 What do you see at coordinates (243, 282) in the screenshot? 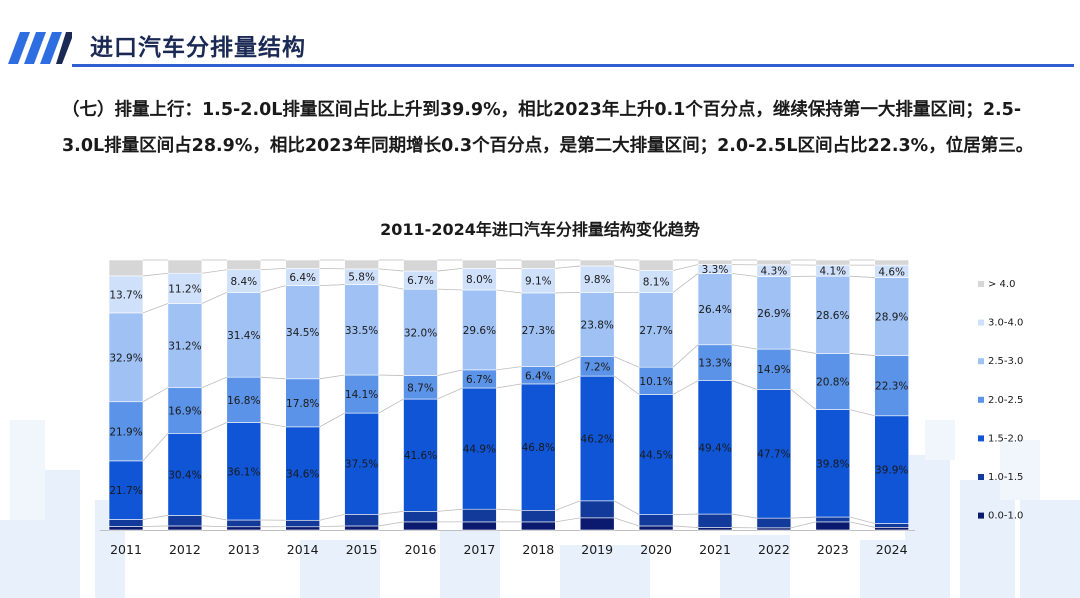
I see `data-label: 8.4%` at bounding box center [243, 282].